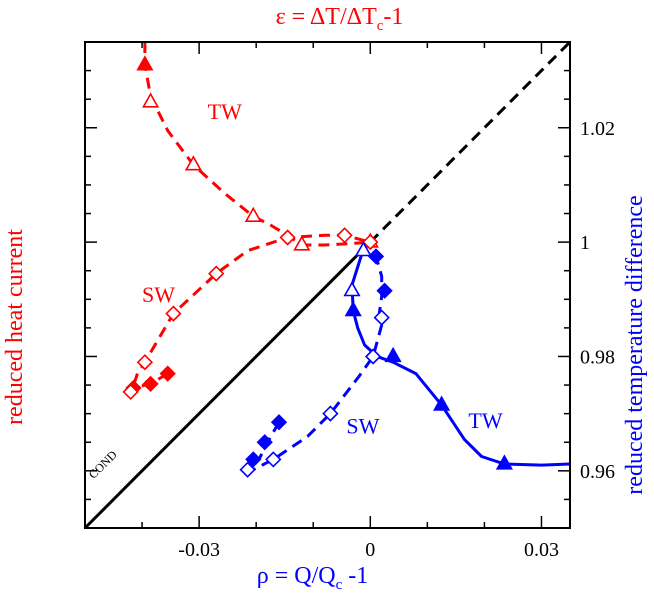  What do you see at coordinates (597, 129) in the screenshot?
I see `y-right-tick-label: 1.02` at bounding box center [597, 129].